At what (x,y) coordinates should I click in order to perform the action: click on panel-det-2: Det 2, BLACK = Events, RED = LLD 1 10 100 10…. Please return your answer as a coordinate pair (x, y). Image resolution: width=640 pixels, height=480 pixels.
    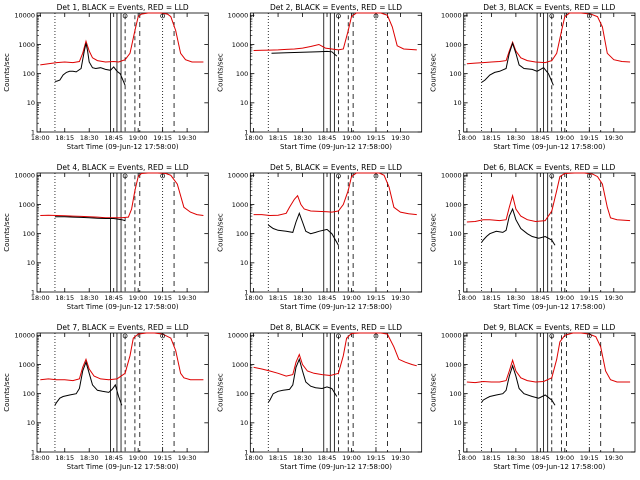
    Looking at the image, I should click on (319, 77).